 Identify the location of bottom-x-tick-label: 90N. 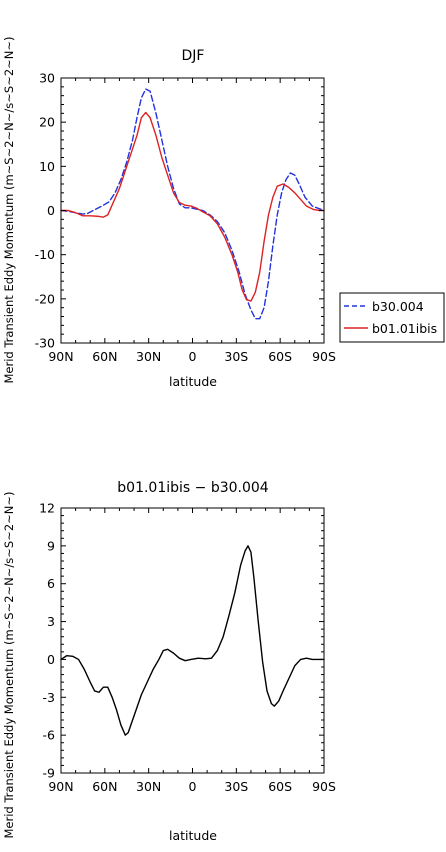
(60, 786).